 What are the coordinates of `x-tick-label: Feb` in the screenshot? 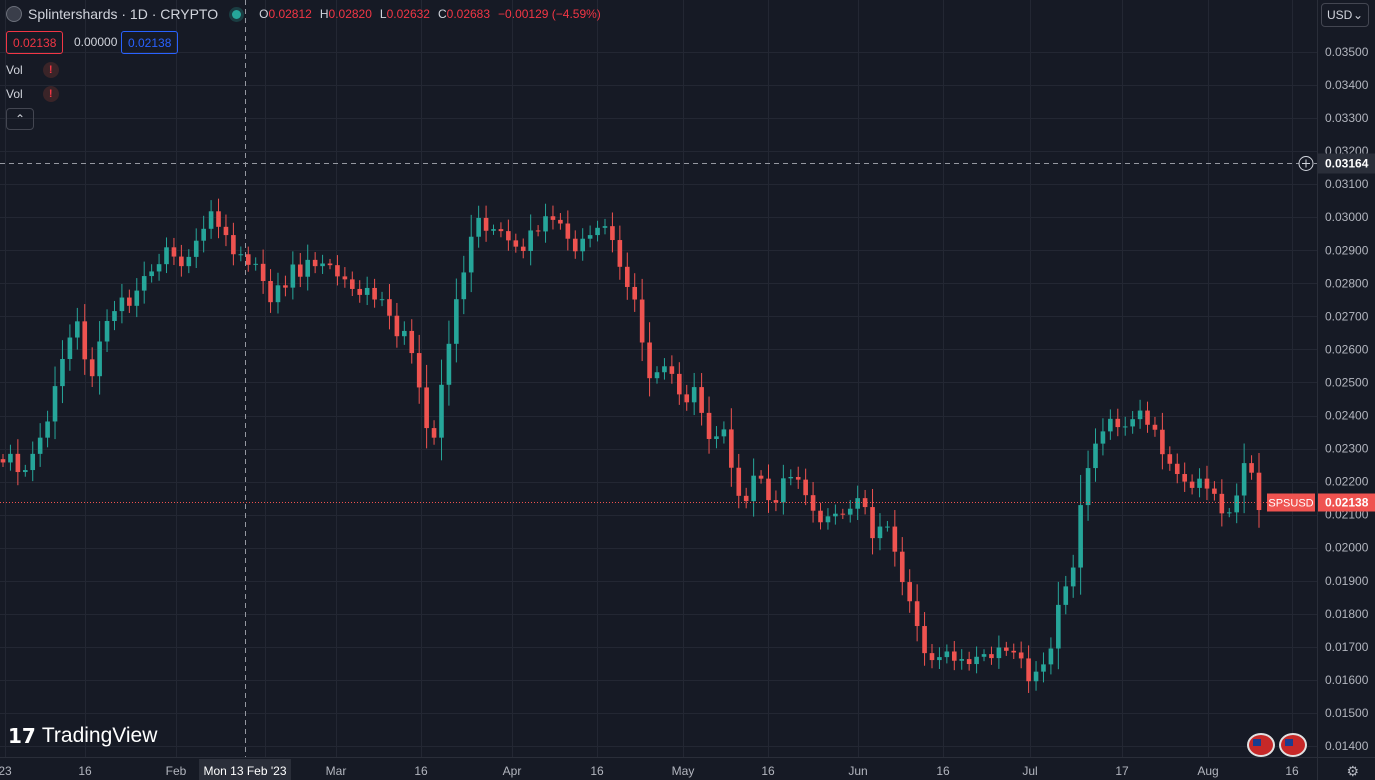 It's located at (176, 771).